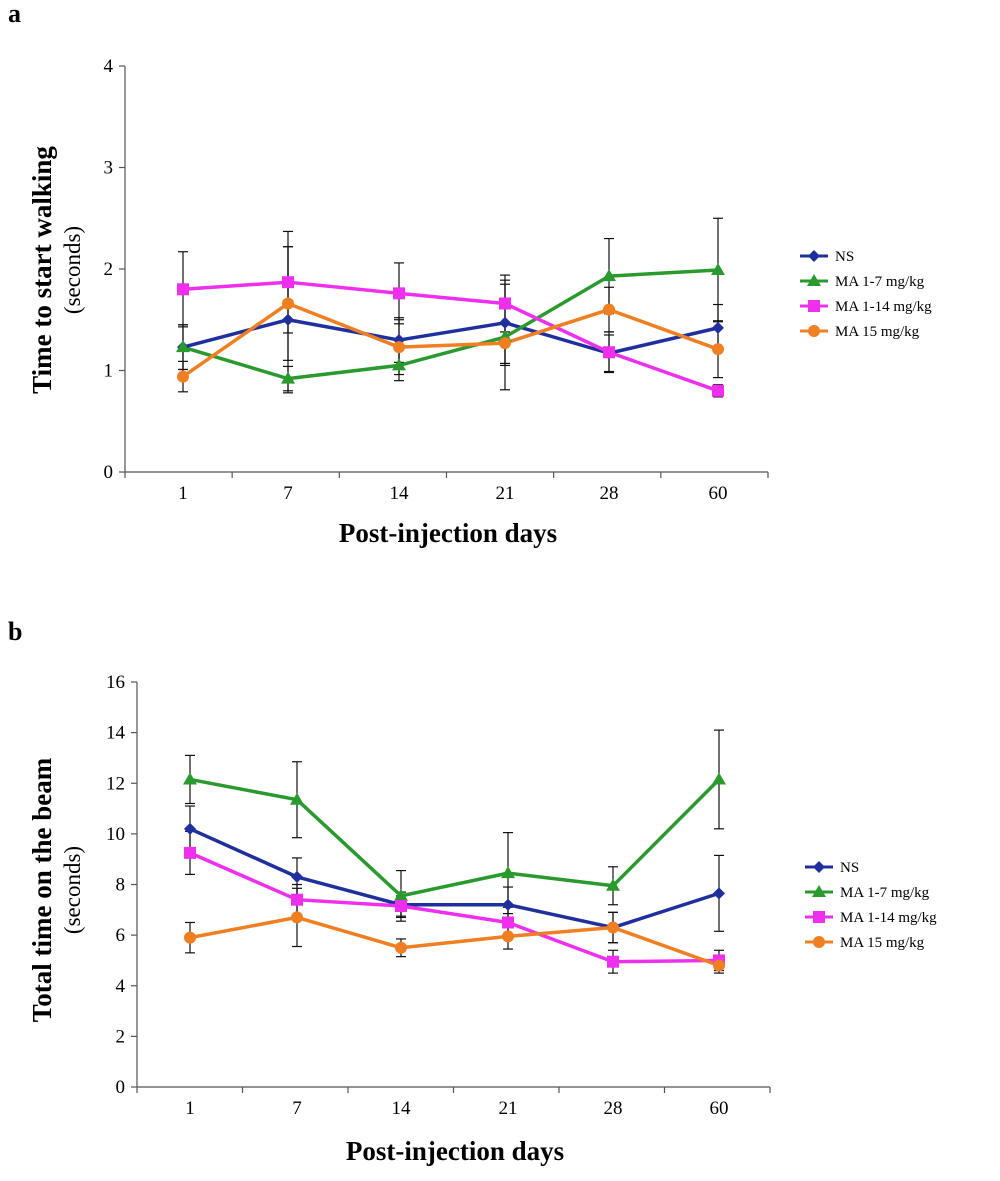 The height and width of the screenshot is (1181, 1000). I want to click on legend-a: NS MA 1-7 mg/kg MA 1-14 mg/kg MA 15 mg/kg, so click(866, 294).